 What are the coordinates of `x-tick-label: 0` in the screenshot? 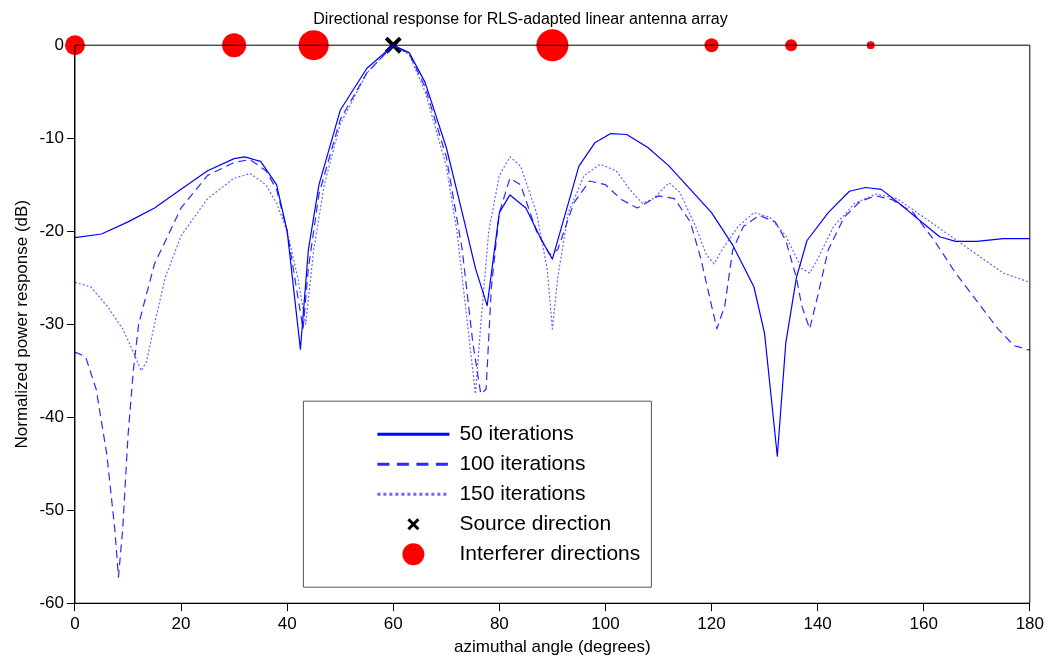 It's located at (75, 624).